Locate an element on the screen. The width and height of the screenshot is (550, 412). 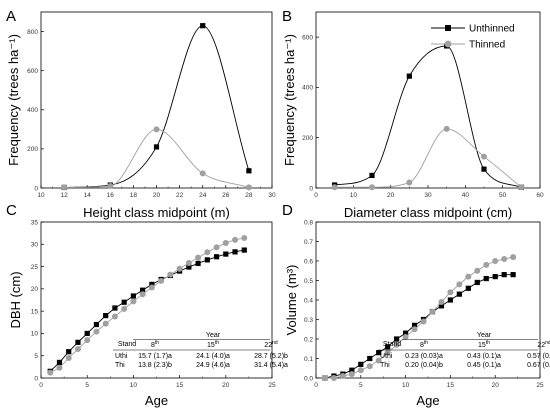
table-stand-header: Stand is located at coordinates (392, 344).